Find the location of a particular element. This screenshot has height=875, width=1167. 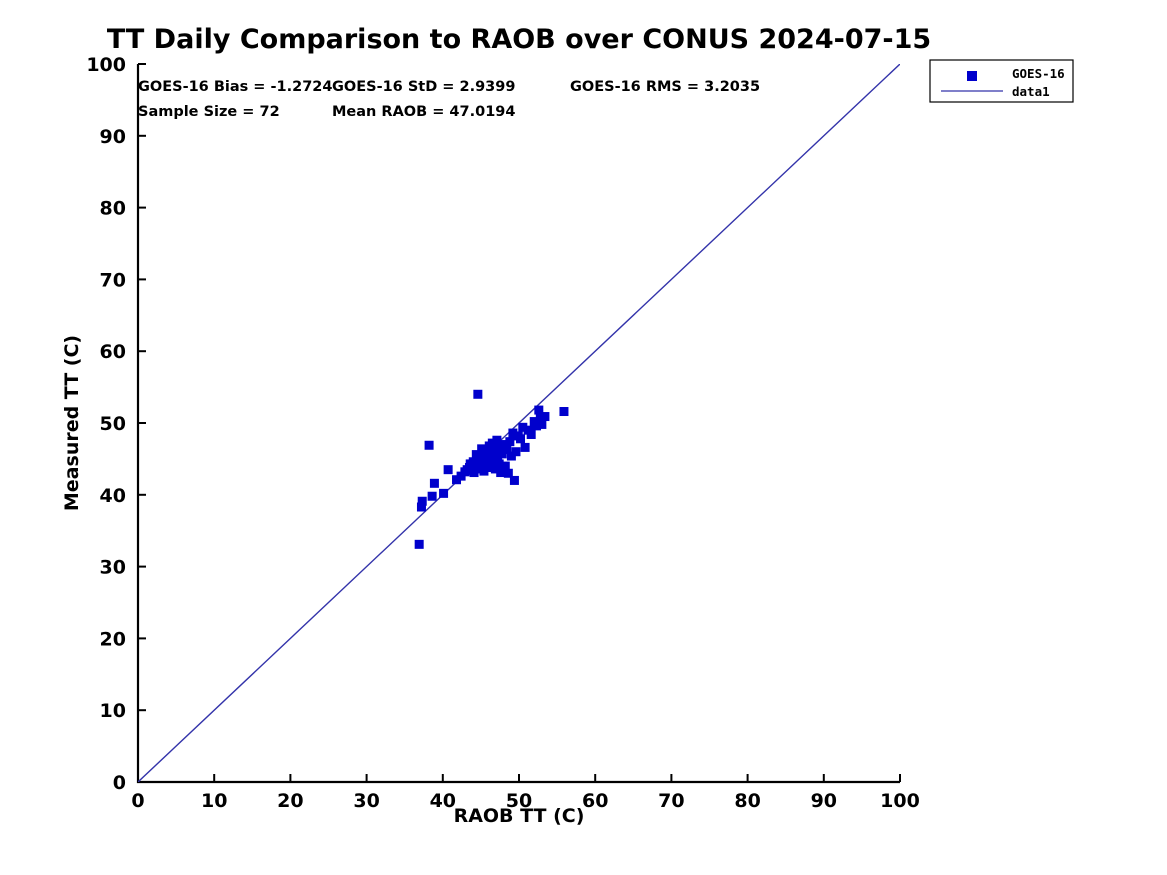

y-tick-label-20: 20 is located at coordinates (113, 639).